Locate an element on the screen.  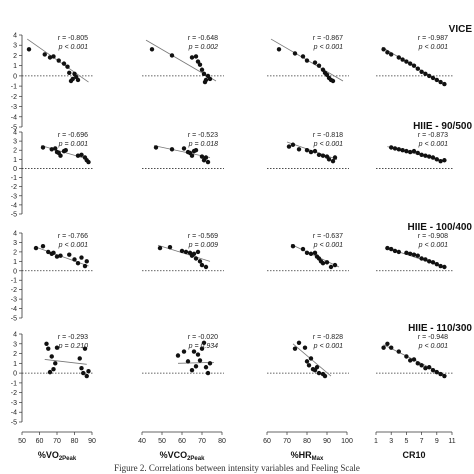
x-tick-label: 50 is located at coordinates (162, 441).